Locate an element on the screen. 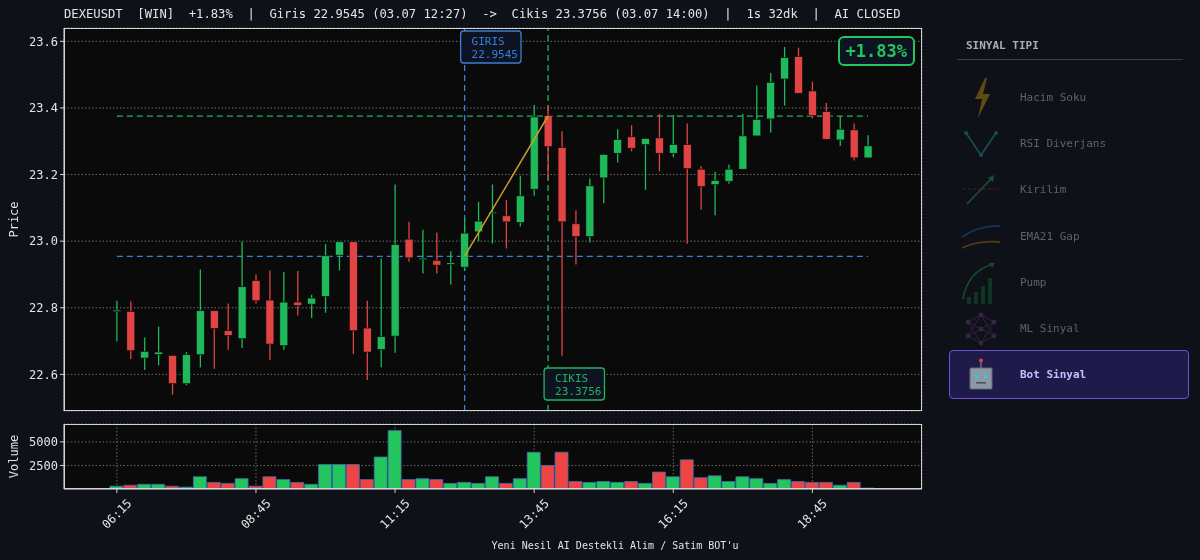 This screenshot has height=560, width=1200. y-axis-title: Price is located at coordinates (14, 219).